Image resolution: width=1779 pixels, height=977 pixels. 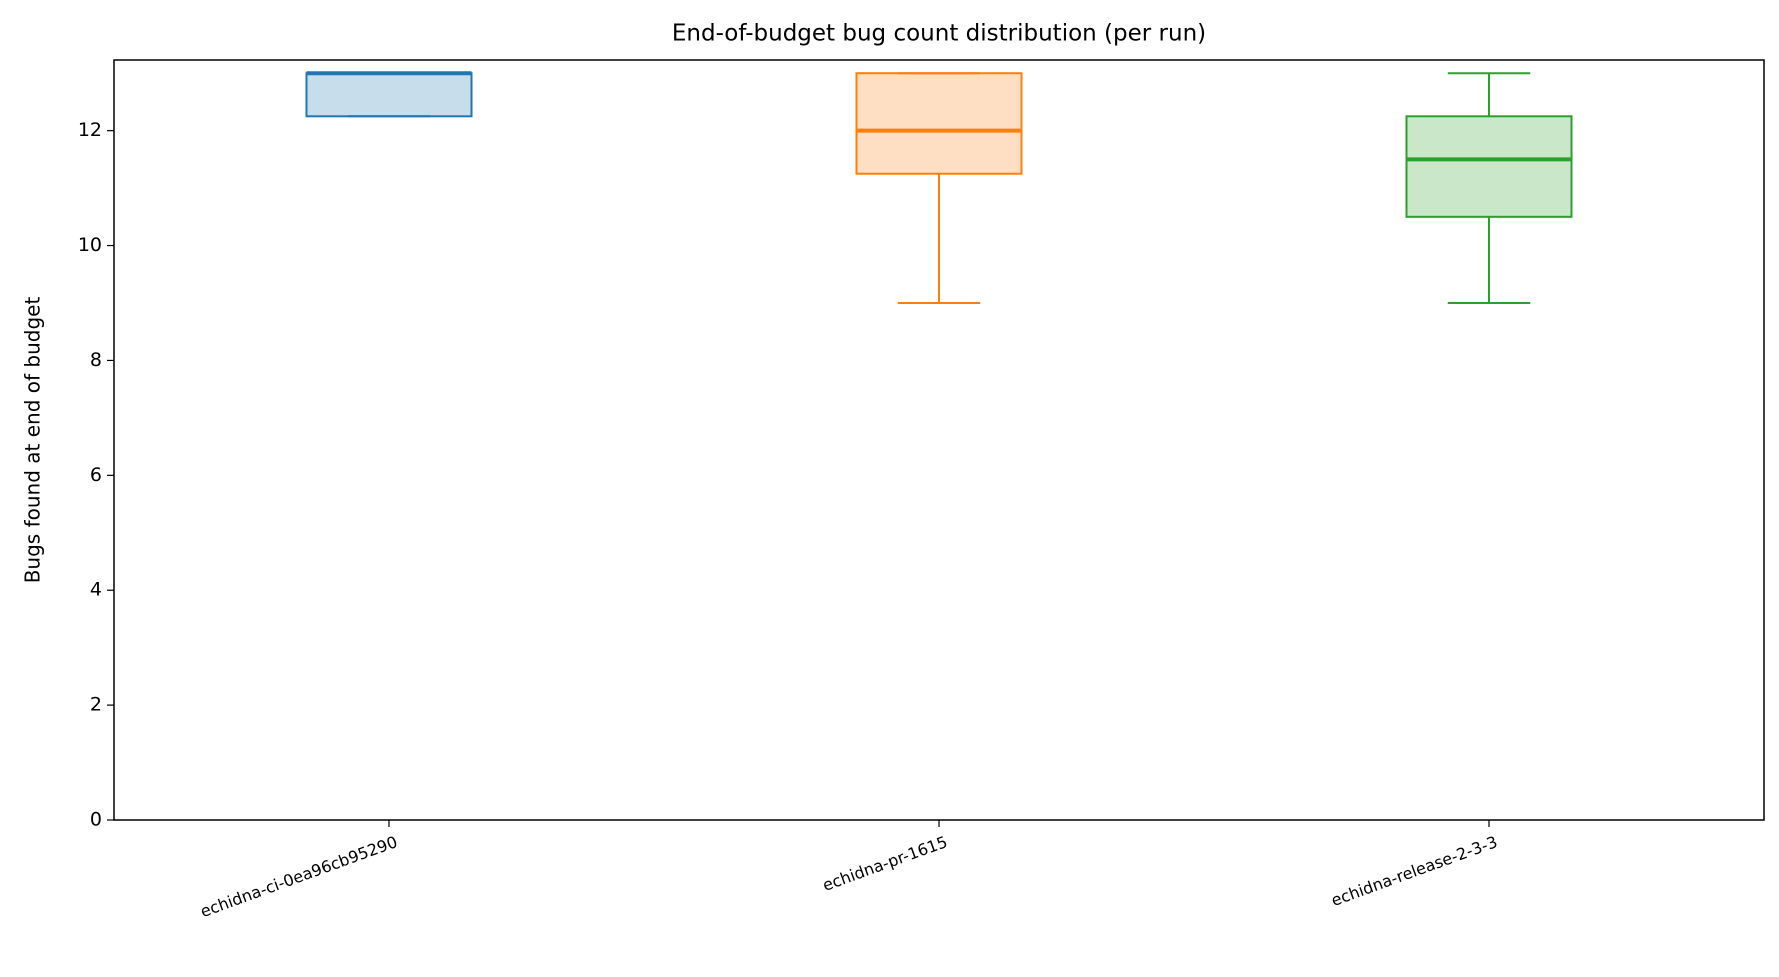 What do you see at coordinates (885, 863) in the screenshot?
I see `x-tick-label: echidna-pr-1615` at bounding box center [885, 863].